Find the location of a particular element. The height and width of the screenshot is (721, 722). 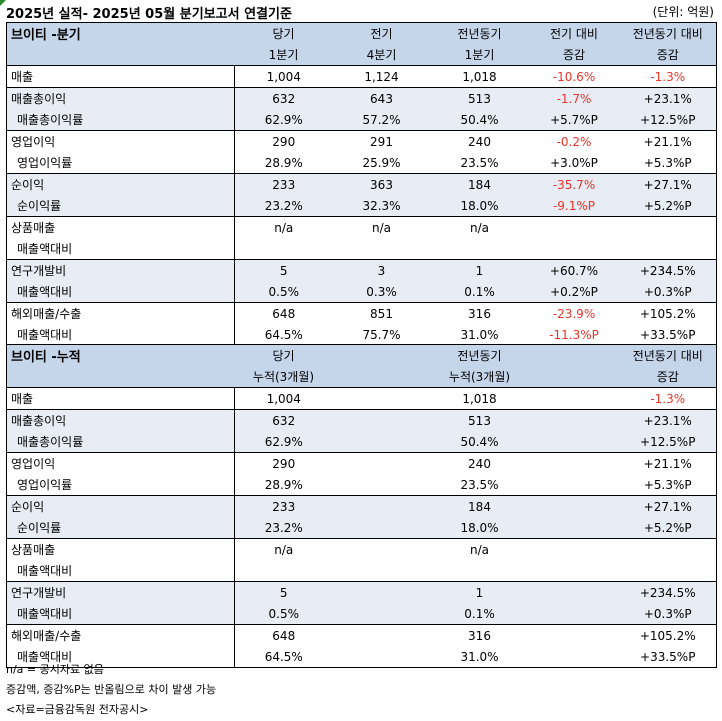

table-cell: 62.9% is located at coordinates (283, 120).